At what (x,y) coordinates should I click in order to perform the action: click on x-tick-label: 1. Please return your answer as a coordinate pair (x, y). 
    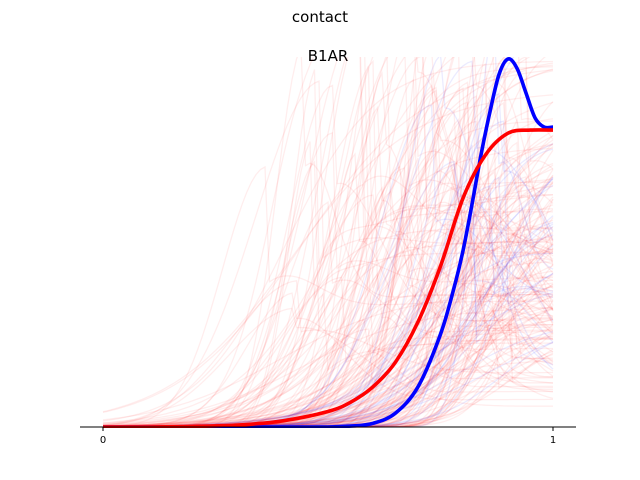
    Looking at the image, I should click on (553, 440).